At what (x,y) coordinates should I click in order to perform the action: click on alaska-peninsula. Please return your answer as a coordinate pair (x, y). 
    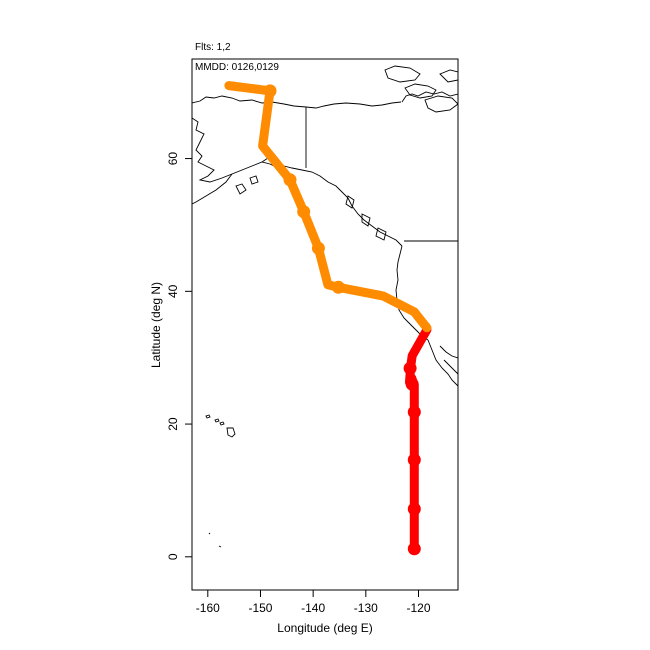
    Looking at the image, I should click on (212, 189).